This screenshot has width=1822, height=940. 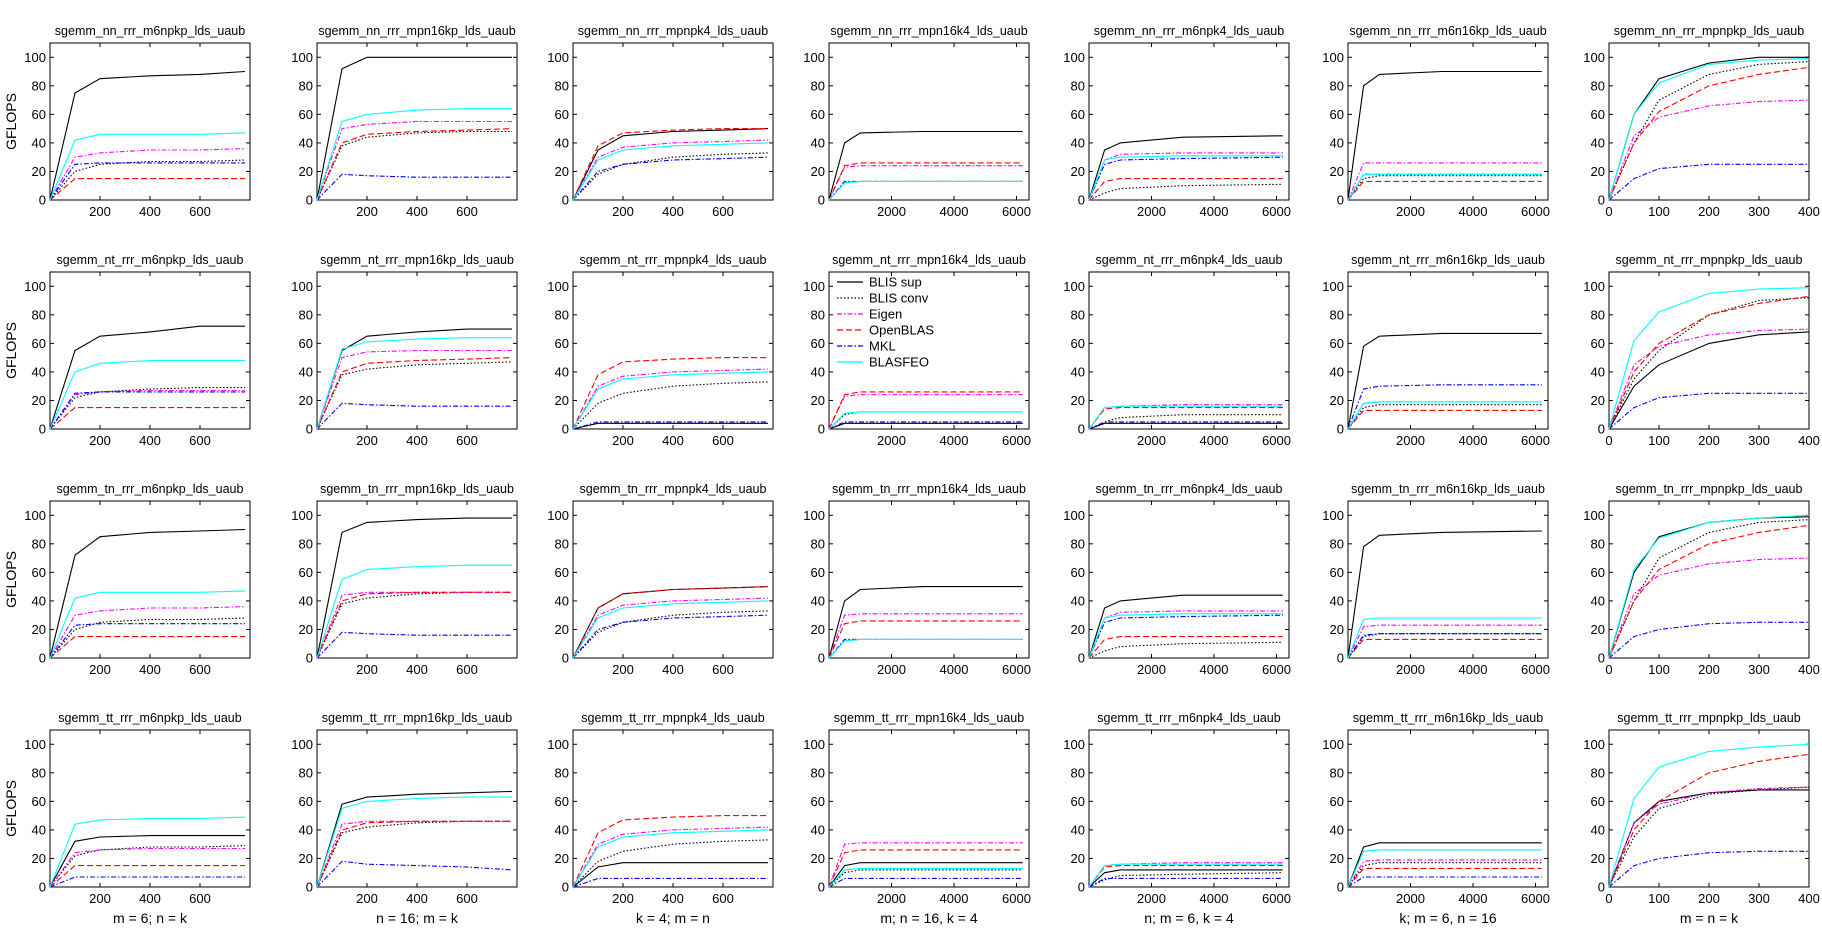 I want to click on x-tick-label: 2000, so click(x=1151, y=898).